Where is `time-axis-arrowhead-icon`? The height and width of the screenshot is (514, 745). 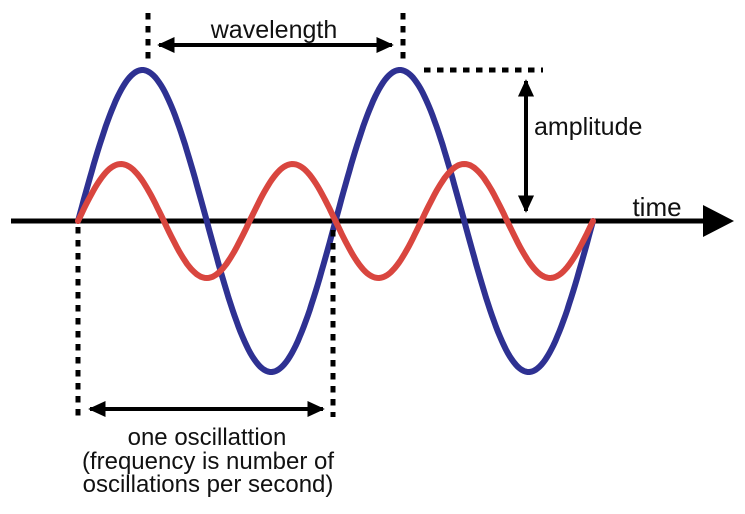 time-axis-arrowhead-icon is located at coordinates (718, 221).